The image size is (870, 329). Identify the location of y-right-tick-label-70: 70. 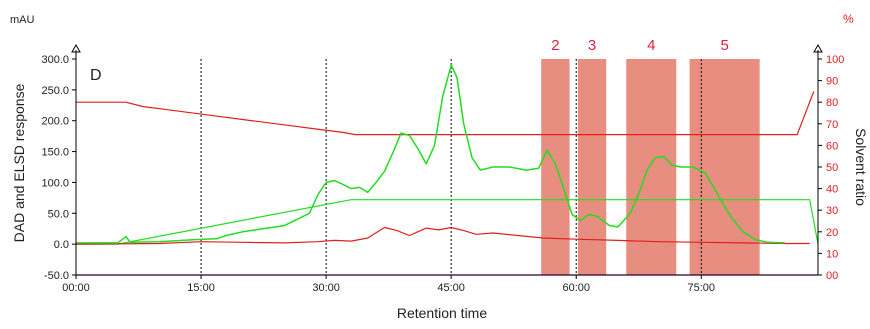
(832, 125).